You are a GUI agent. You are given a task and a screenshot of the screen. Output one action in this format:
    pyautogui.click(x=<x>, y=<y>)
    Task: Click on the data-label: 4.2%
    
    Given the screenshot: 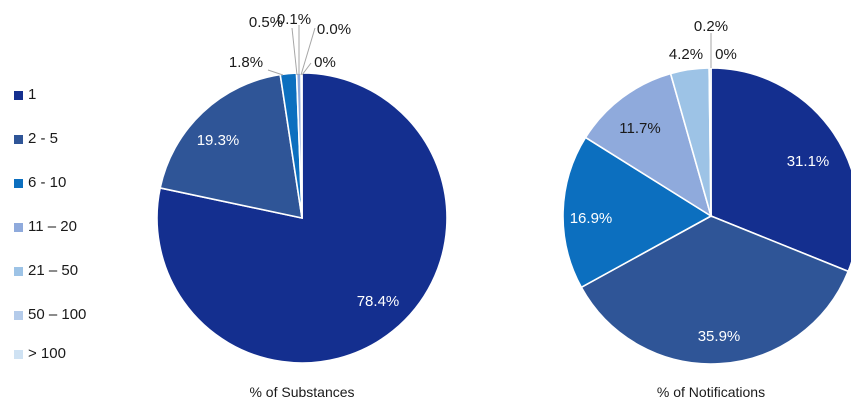 What is the action you would take?
    pyautogui.click(x=686, y=54)
    